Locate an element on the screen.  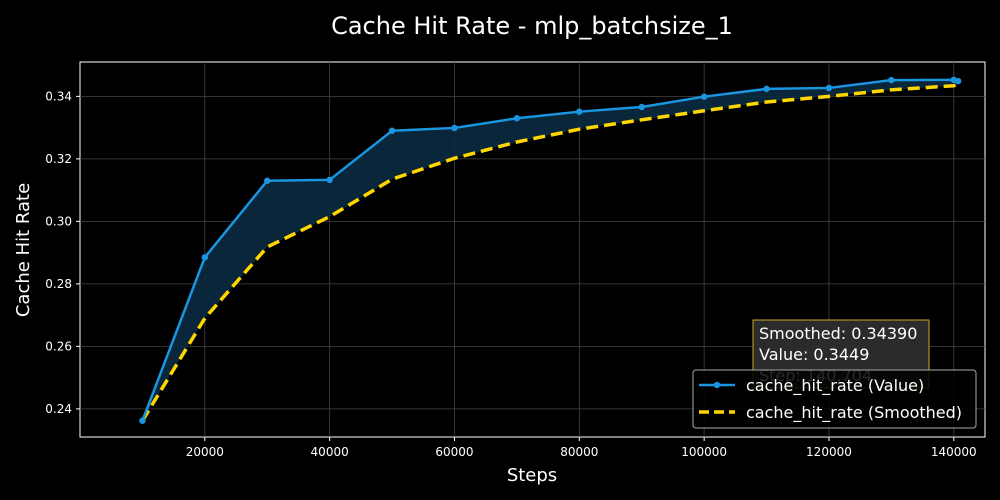
x-tick-label: 140000 is located at coordinates (954, 452).